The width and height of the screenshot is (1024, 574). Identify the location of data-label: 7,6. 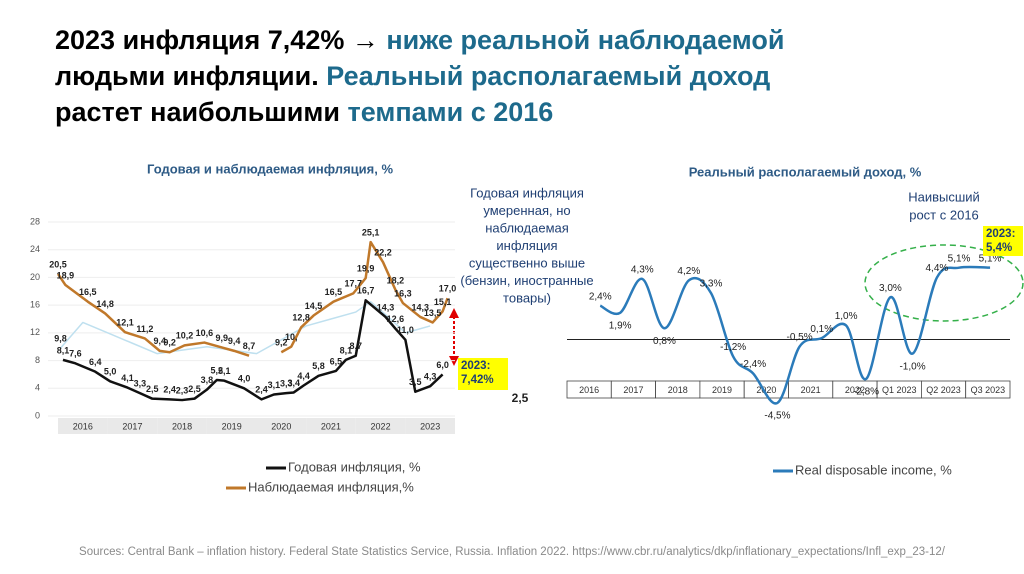
(75, 354).